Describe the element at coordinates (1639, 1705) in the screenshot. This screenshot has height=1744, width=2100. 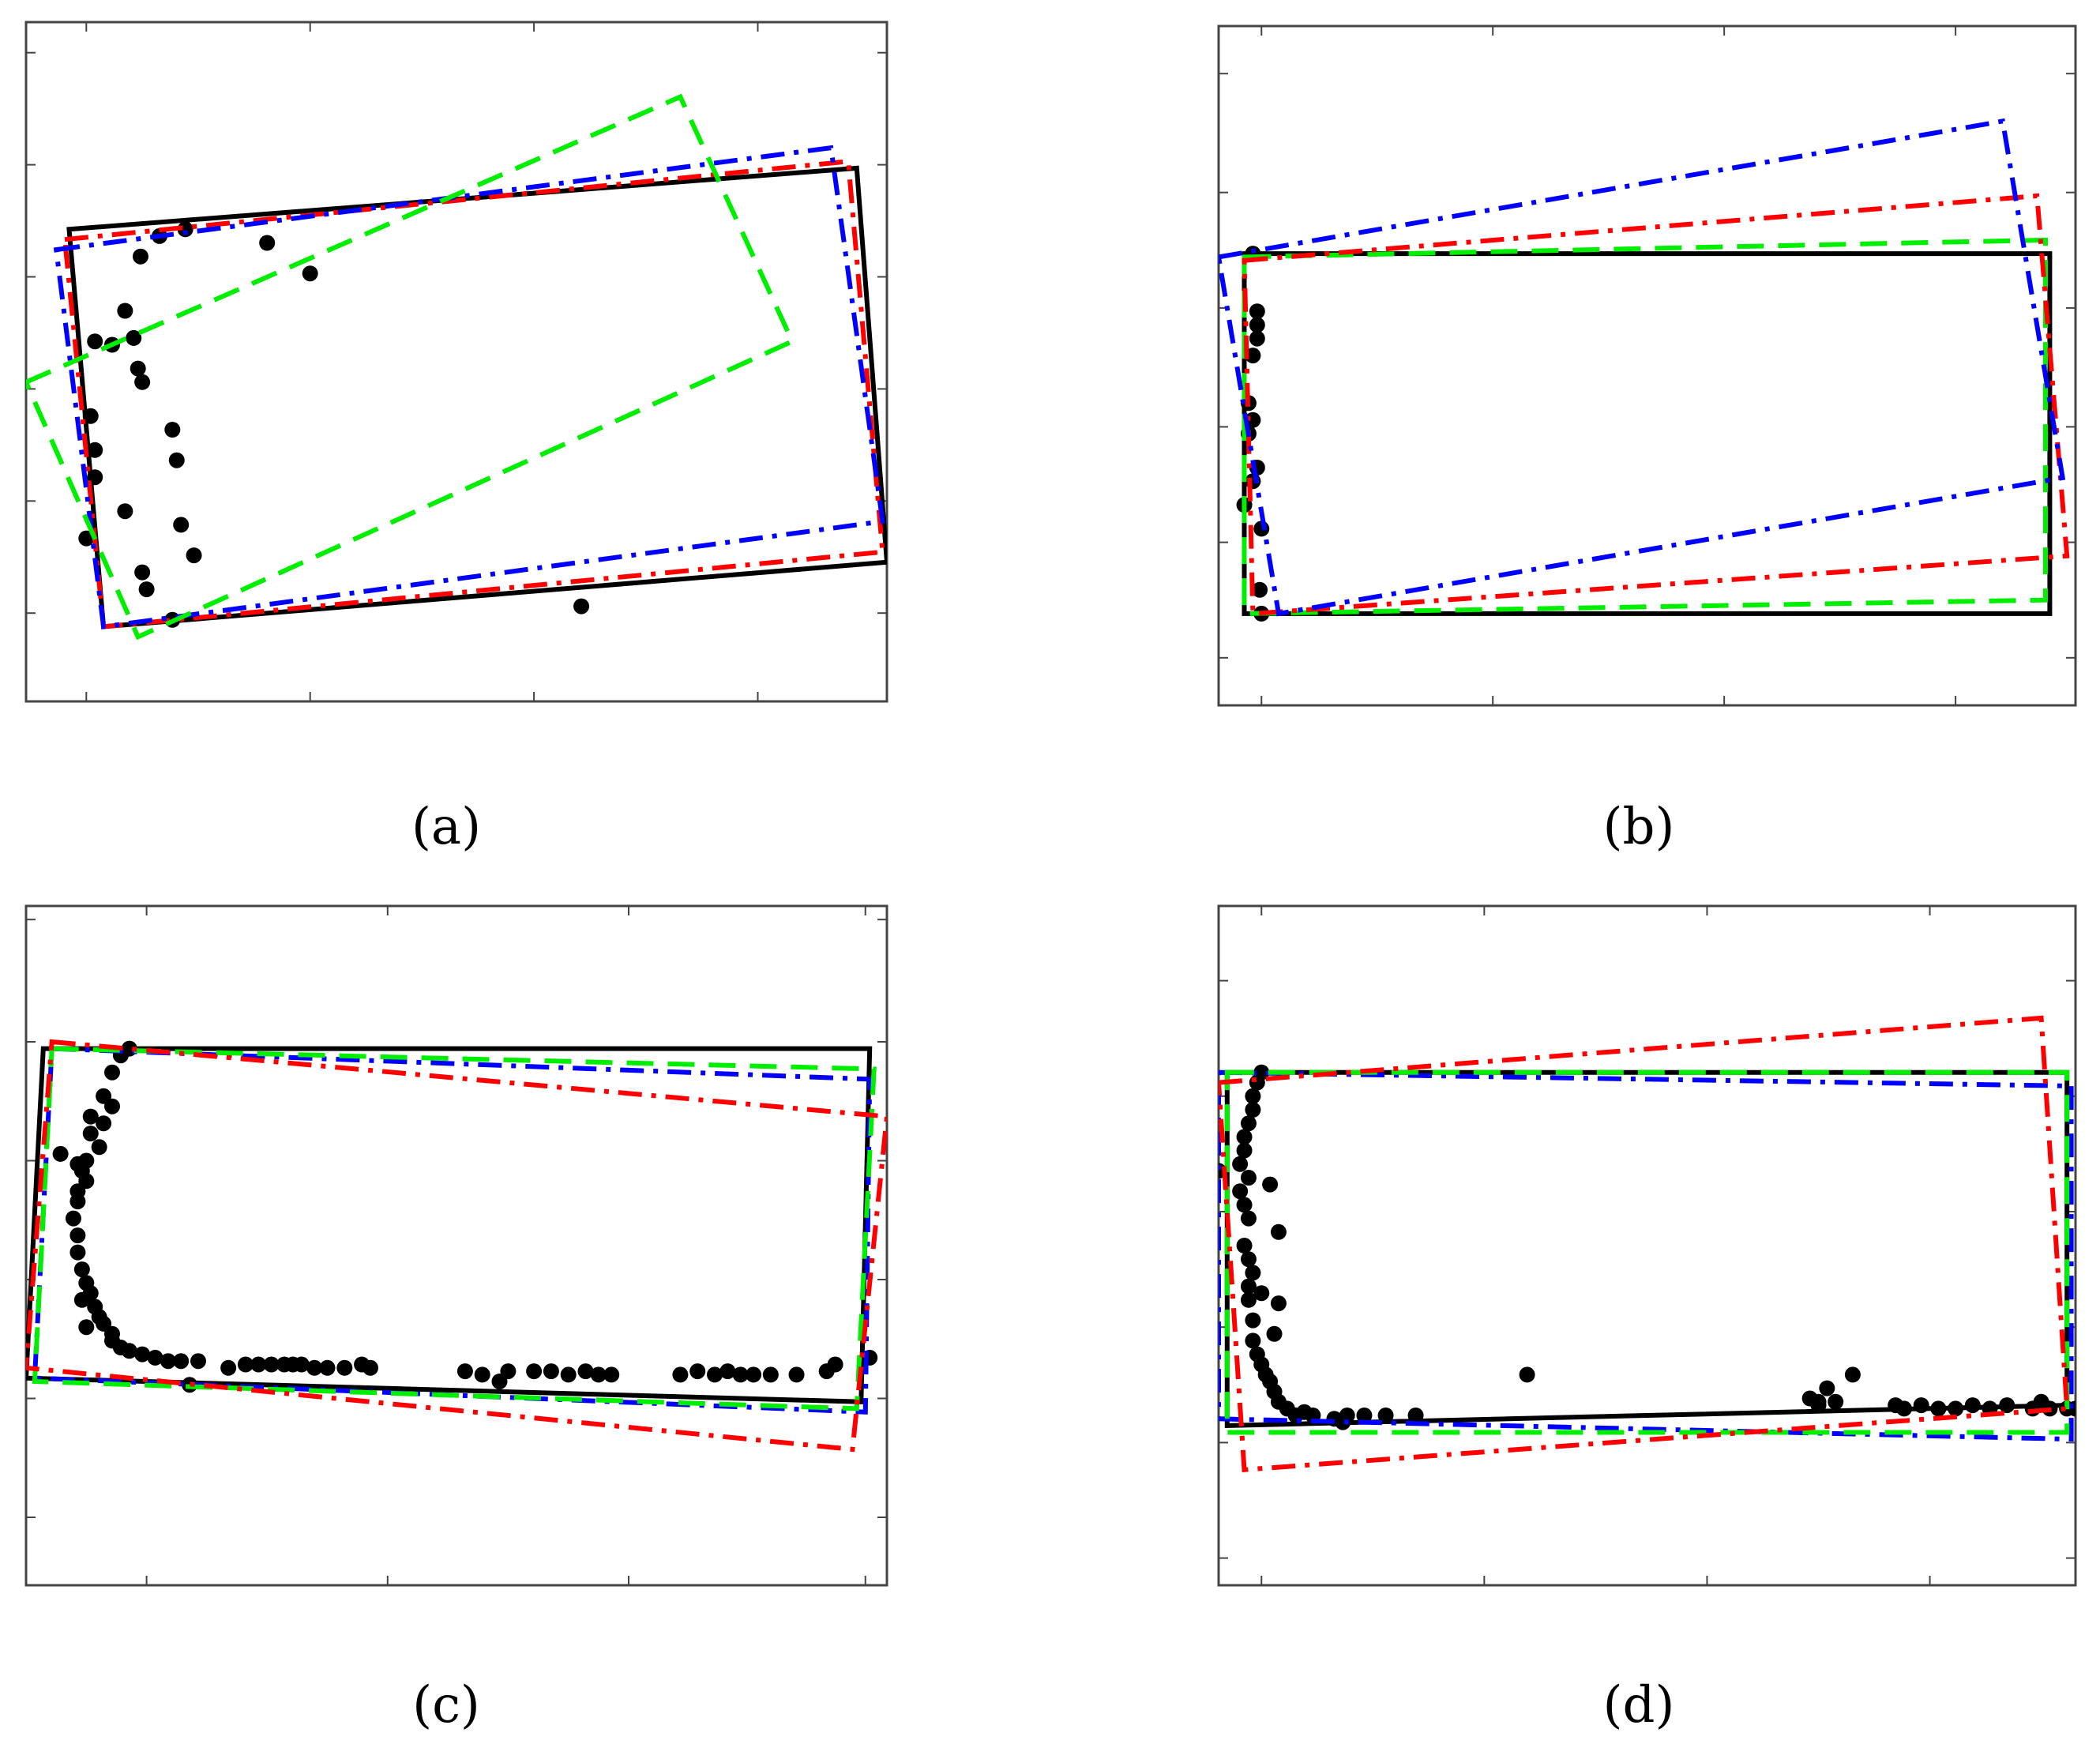
I see `caption-d: (d)` at that location.